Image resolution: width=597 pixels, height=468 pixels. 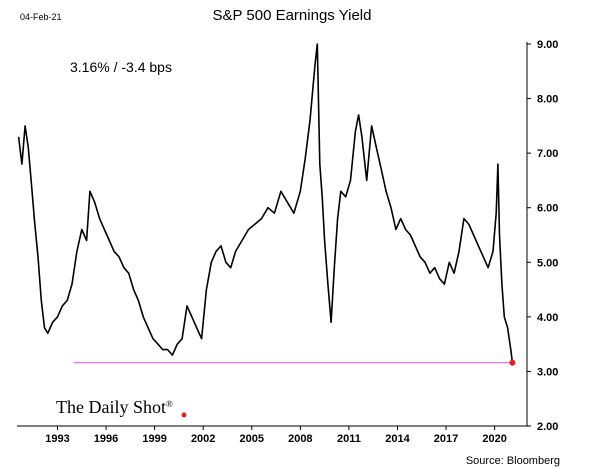 I want to click on y-axis: 2.00 3.00 4.00 5.00 6.00 7.00 8.00 9.00, so click(x=542, y=236).